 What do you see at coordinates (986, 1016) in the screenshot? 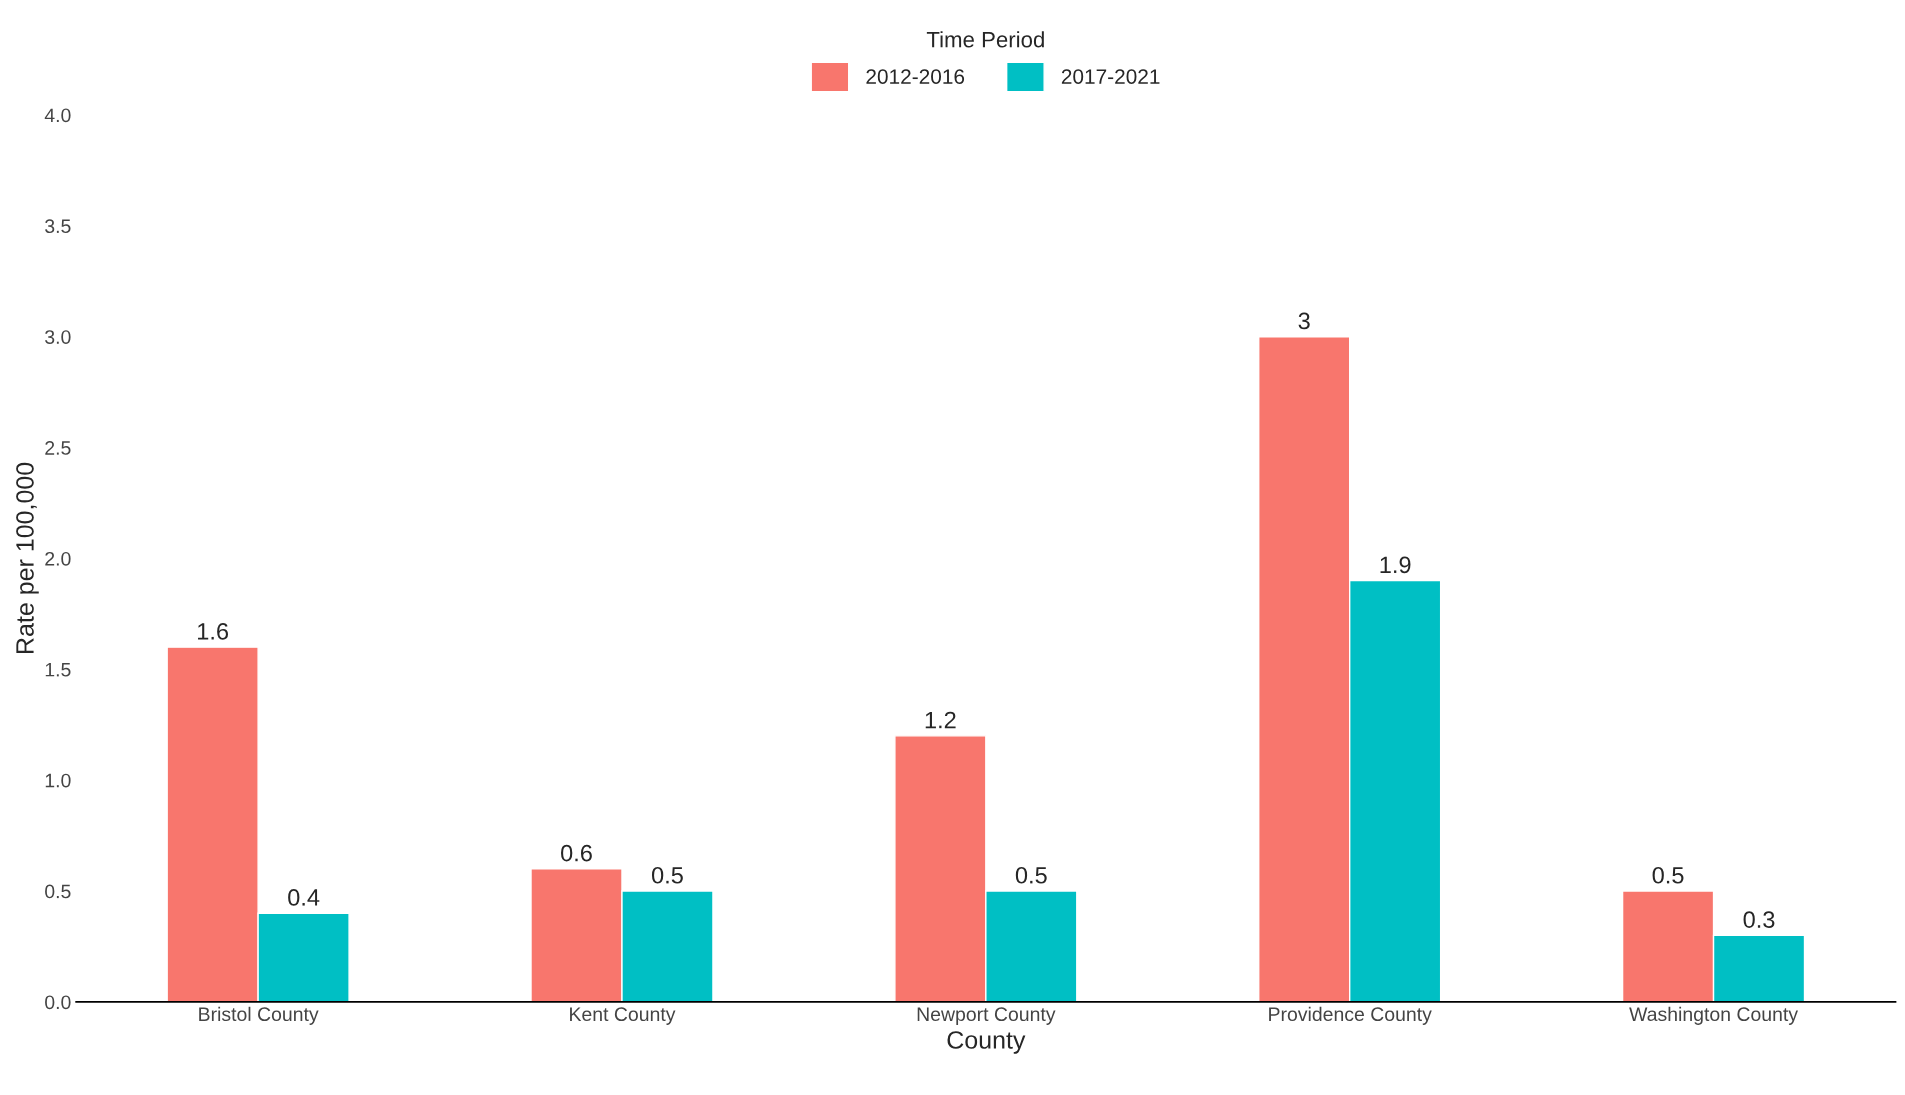
I see `x-tick-label: Newport County` at bounding box center [986, 1016].